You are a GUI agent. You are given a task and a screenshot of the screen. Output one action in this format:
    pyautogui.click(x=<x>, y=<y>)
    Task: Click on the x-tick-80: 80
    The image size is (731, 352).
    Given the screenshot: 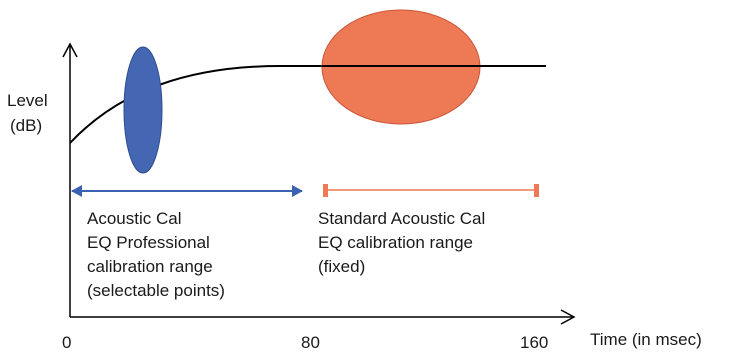 What is the action you would take?
    pyautogui.click(x=310, y=342)
    